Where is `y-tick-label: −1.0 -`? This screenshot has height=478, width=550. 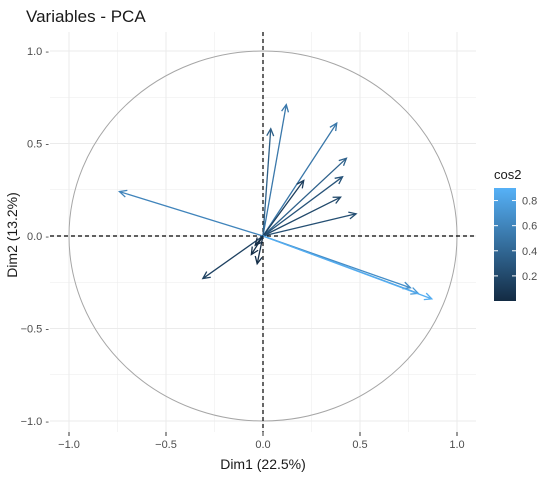 y-tick-label: −1.0 - is located at coordinates (35, 422).